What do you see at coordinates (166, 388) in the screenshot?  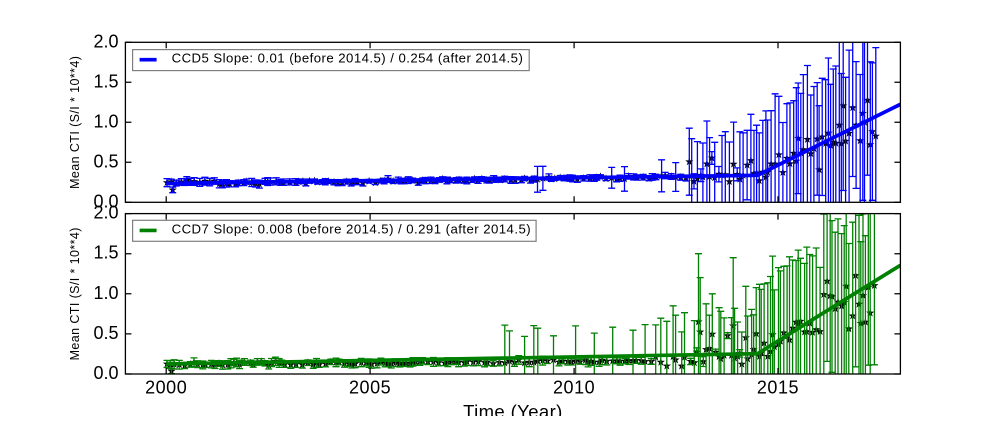 I see `svg-text: 2000` at bounding box center [166, 388].